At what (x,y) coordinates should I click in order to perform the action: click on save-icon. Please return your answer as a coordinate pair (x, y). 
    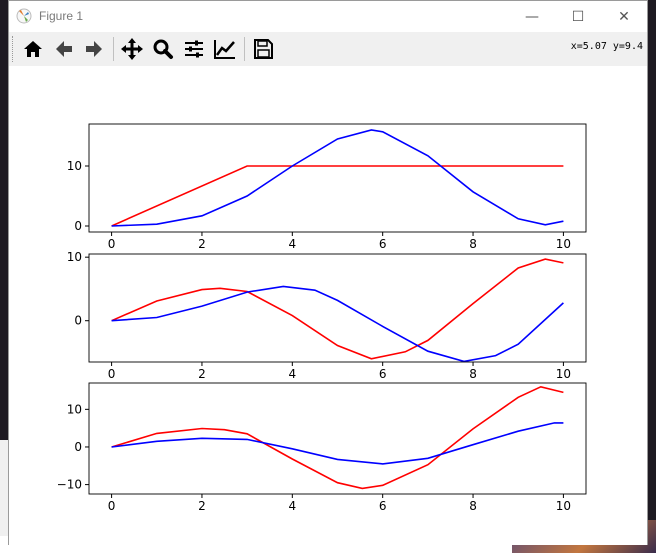
    Looking at the image, I should click on (263, 49).